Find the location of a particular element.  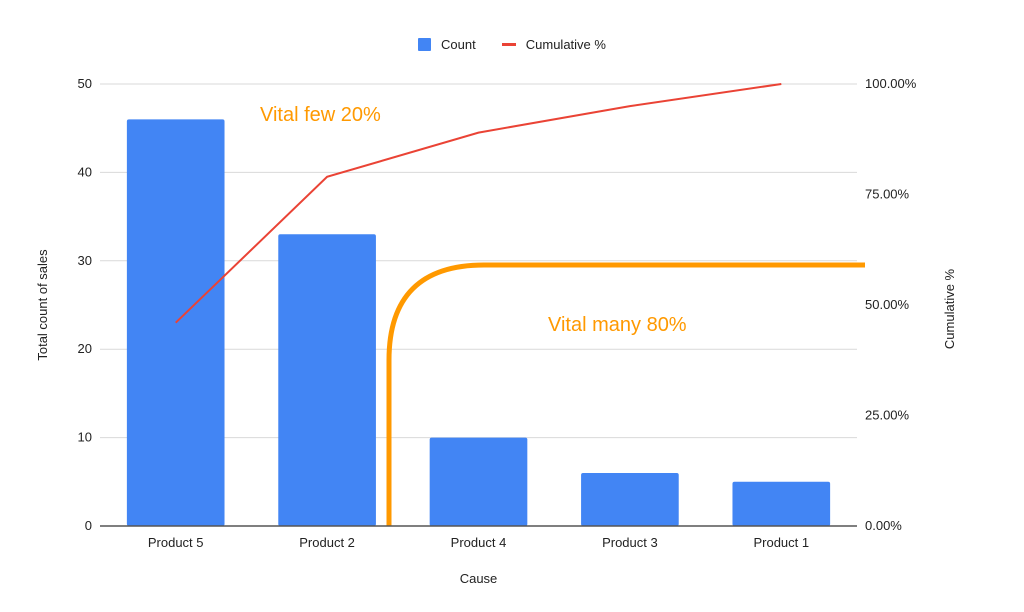

y2-tick-label: 25.00% is located at coordinates (887, 415).